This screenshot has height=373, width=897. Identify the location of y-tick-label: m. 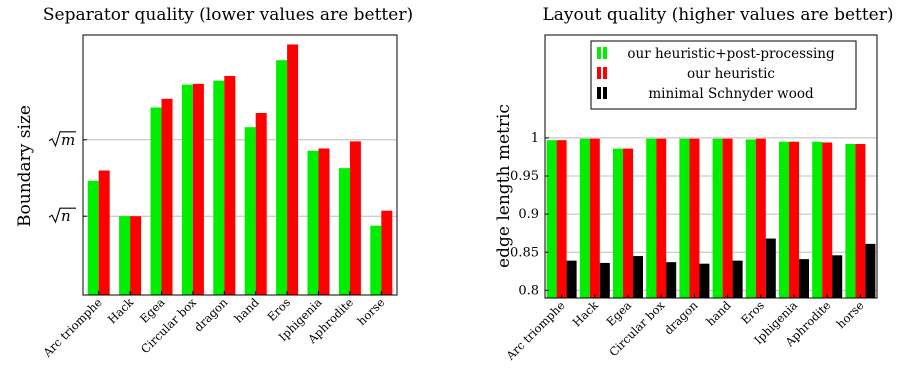
(62, 140).